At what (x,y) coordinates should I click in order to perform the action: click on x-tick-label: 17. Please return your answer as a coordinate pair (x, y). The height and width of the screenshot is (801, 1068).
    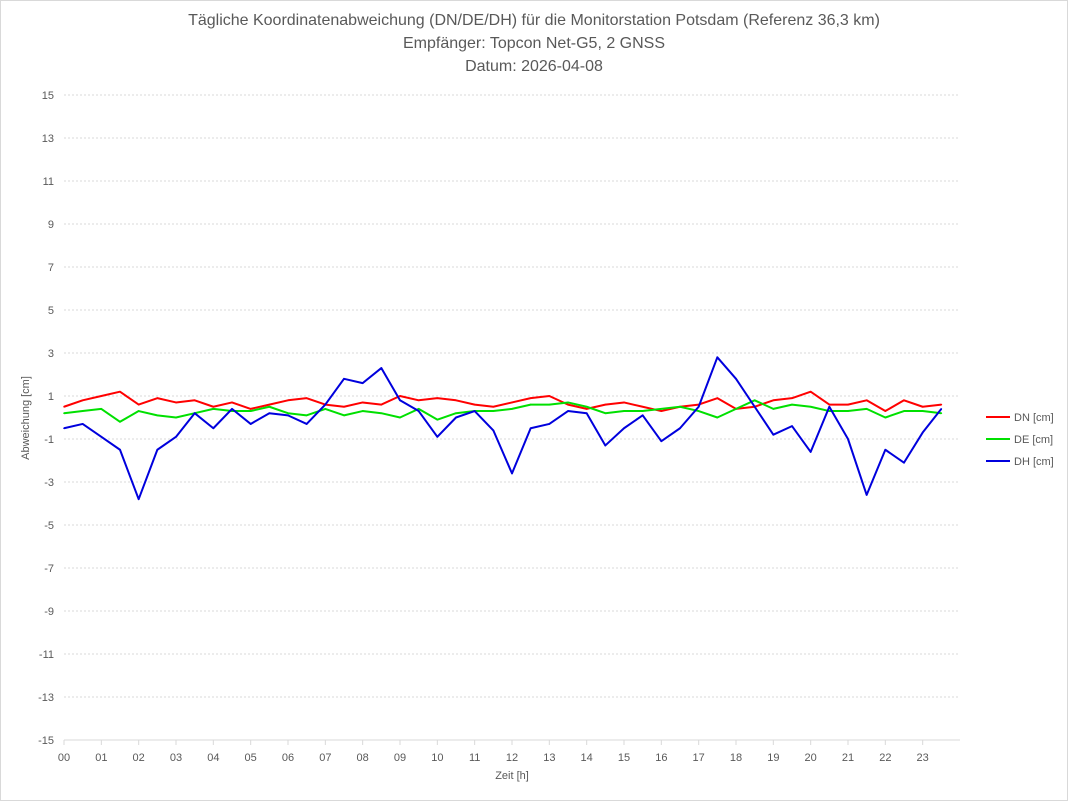
    Looking at the image, I should click on (699, 758).